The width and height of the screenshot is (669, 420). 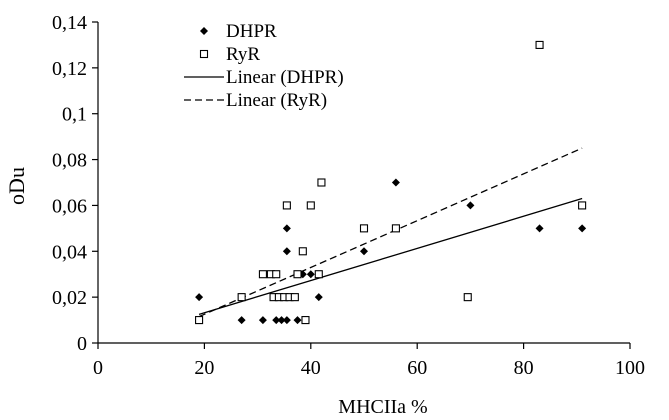 What do you see at coordinates (69, 69) in the screenshot?
I see `y-tick-label: 0,12` at bounding box center [69, 69].